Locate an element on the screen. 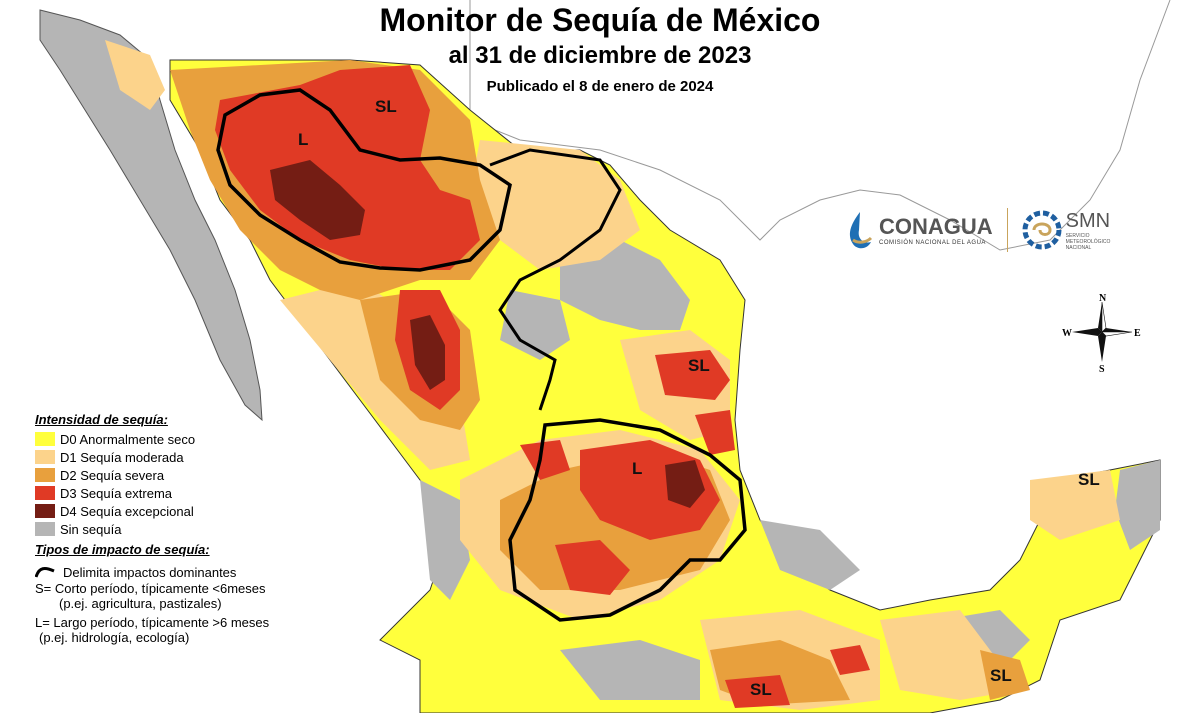 Image resolution: width=1200 pixels, height=713 pixels. publication-date: Publicado el 8 de enero de 2024 is located at coordinates (600, 86).